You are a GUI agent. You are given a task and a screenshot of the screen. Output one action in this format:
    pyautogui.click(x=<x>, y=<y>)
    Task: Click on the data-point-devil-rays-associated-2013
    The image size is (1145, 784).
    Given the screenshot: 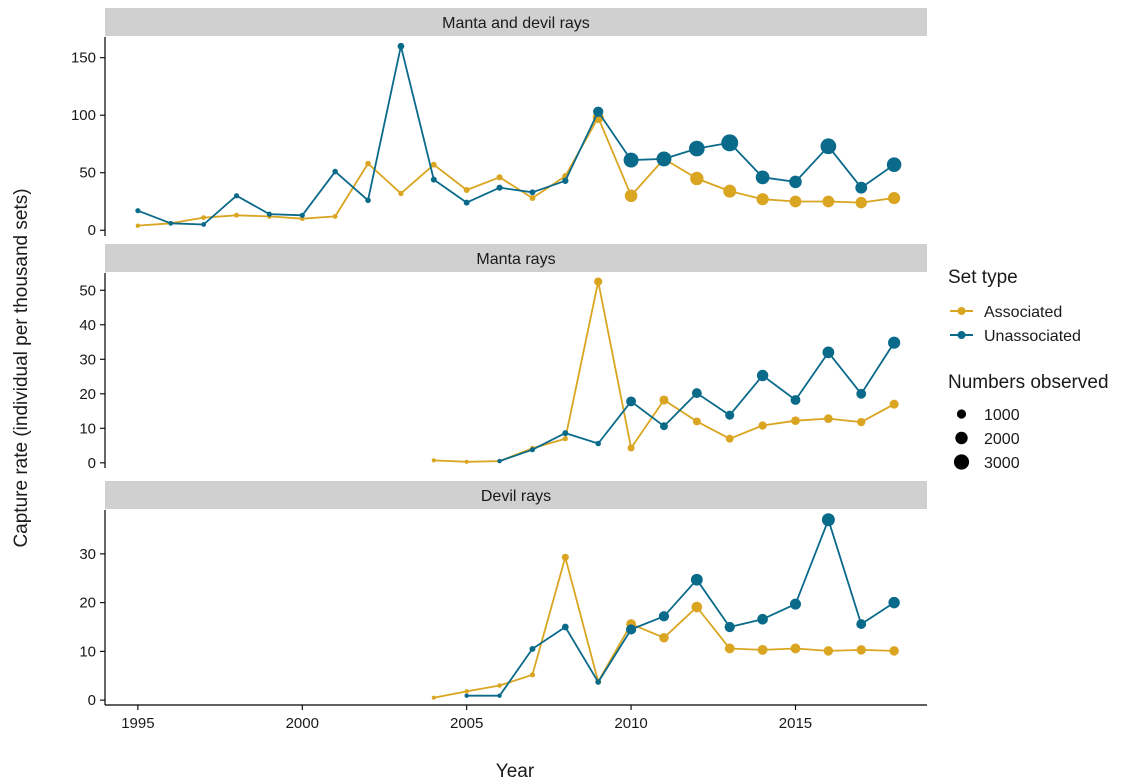 What is the action you would take?
    pyautogui.click(x=729, y=648)
    